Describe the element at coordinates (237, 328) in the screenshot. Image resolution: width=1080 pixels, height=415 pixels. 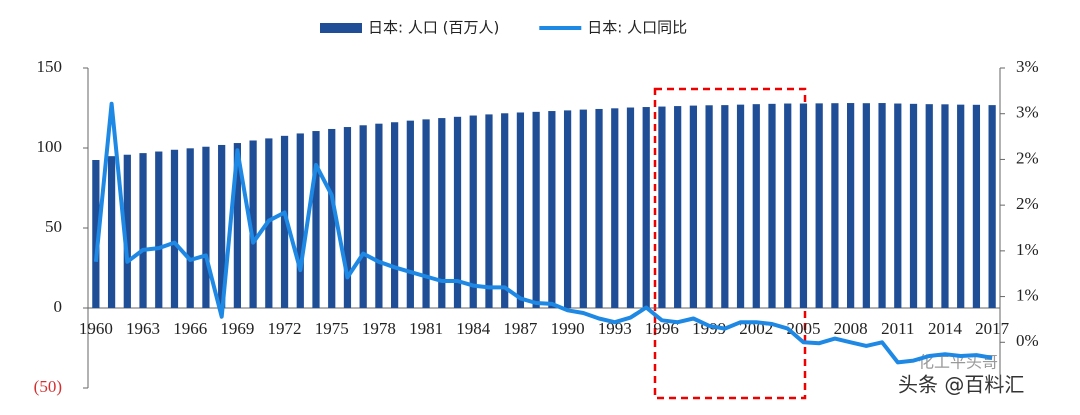
I see `x-tick-label: 1969` at that location.